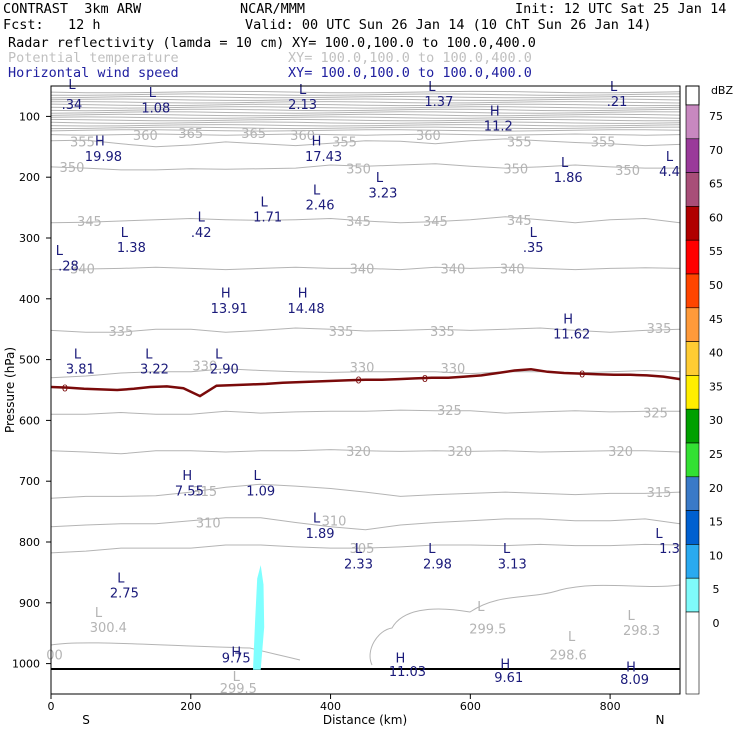  What do you see at coordinates (29, 177) in the screenshot?
I see `y-tick-label: 200` at bounding box center [29, 177].